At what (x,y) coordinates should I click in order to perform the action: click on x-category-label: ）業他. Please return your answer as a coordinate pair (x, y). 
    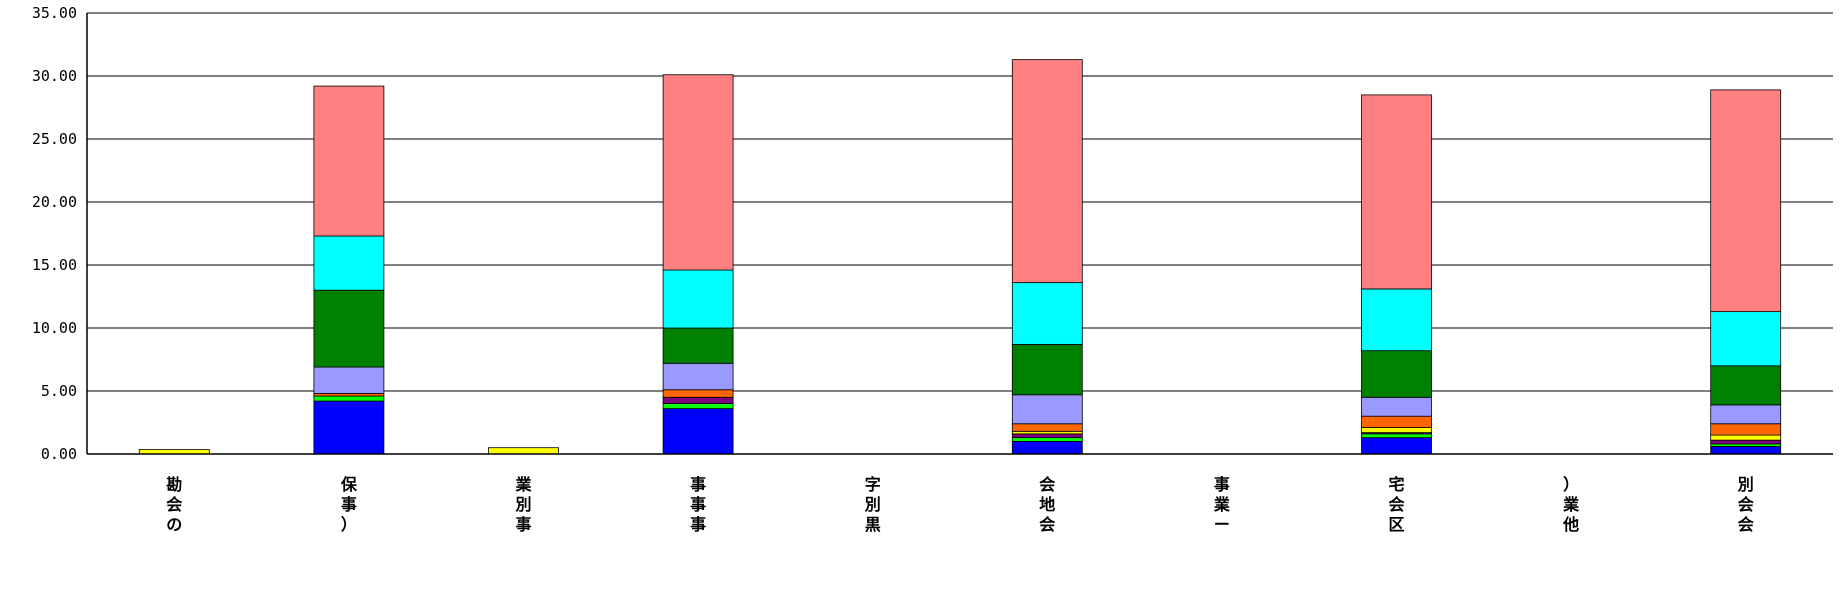
    Looking at the image, I should click on (1571, 504).